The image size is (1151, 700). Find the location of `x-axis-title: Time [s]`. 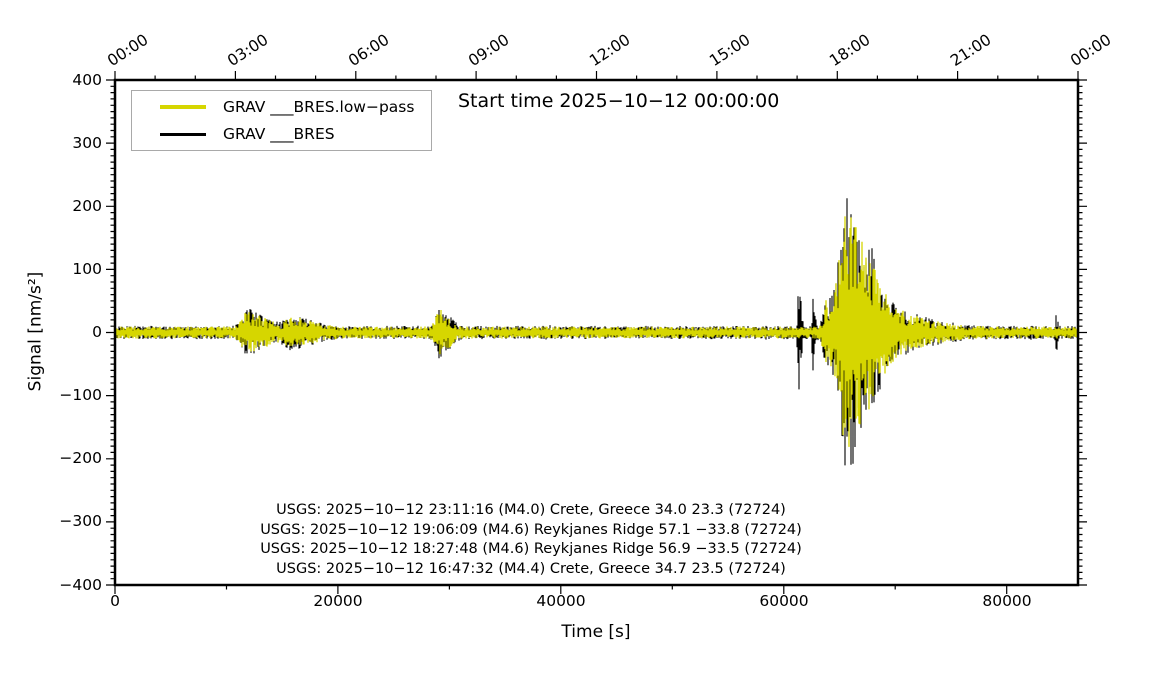

x-axis-title: Time [s] is located at coordinates (596, 632).